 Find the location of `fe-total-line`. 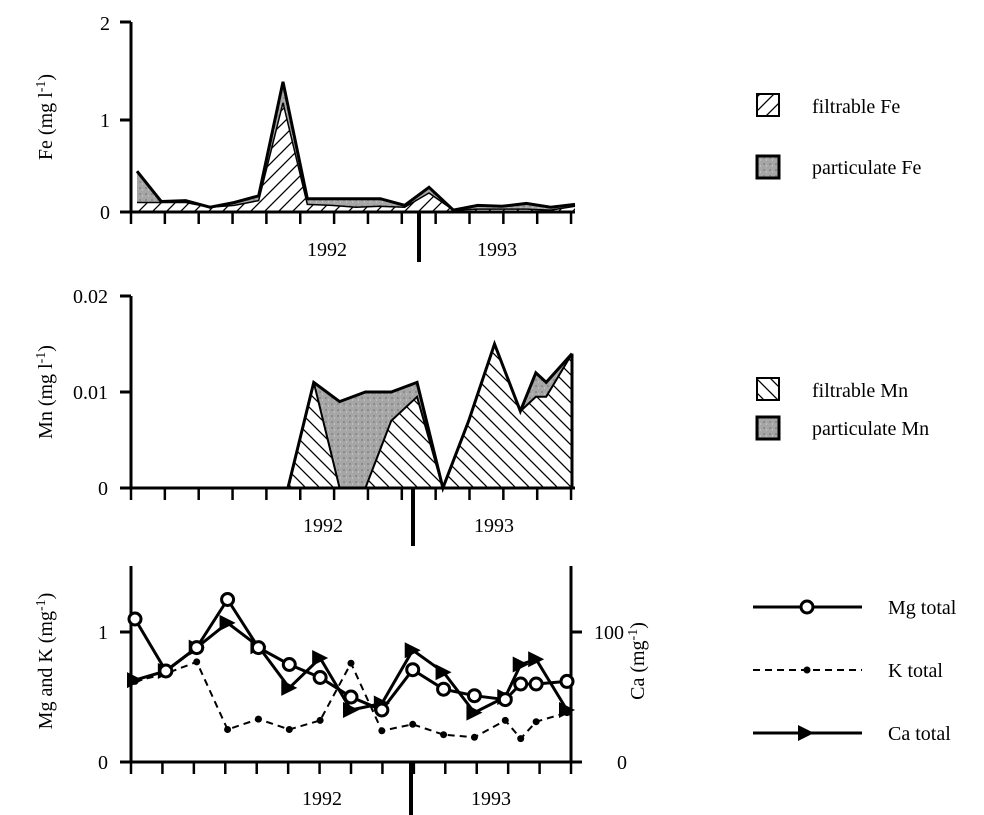

fe-total-line is located at coordinates (355, 146).